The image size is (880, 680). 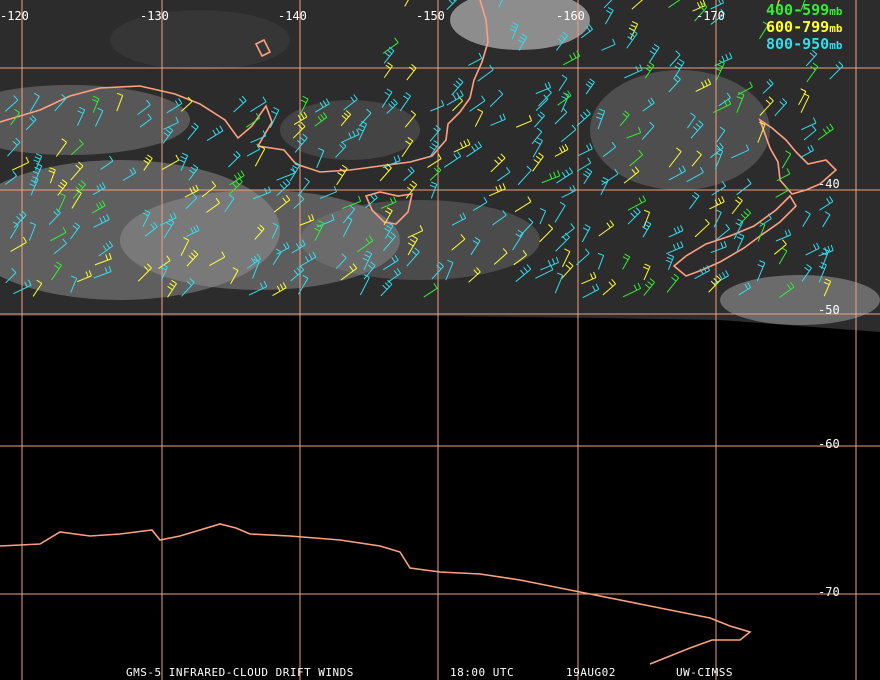 What do you see at coordinates (263, 48) in the screenshot?
I see `lord-howe` at bounding box center [263, 48].